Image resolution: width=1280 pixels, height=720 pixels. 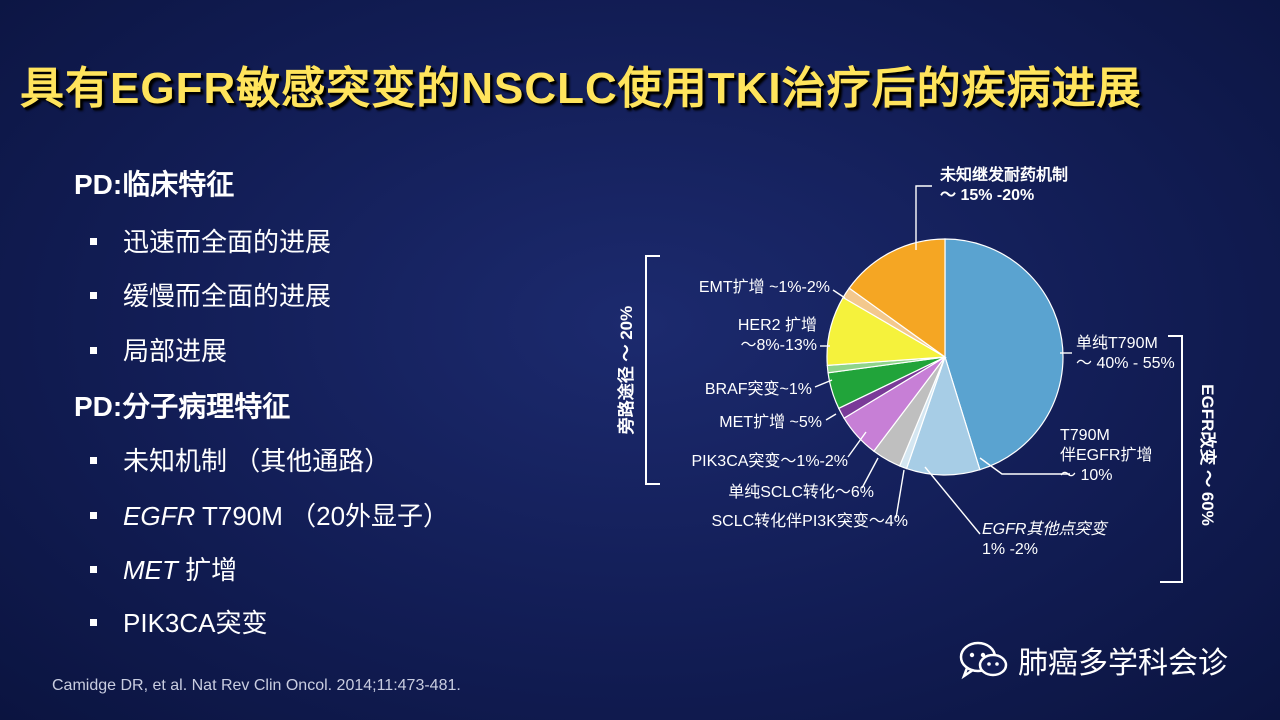 I want to click on slice-label-2: 1% -2%, so click(x=1010, y=549).